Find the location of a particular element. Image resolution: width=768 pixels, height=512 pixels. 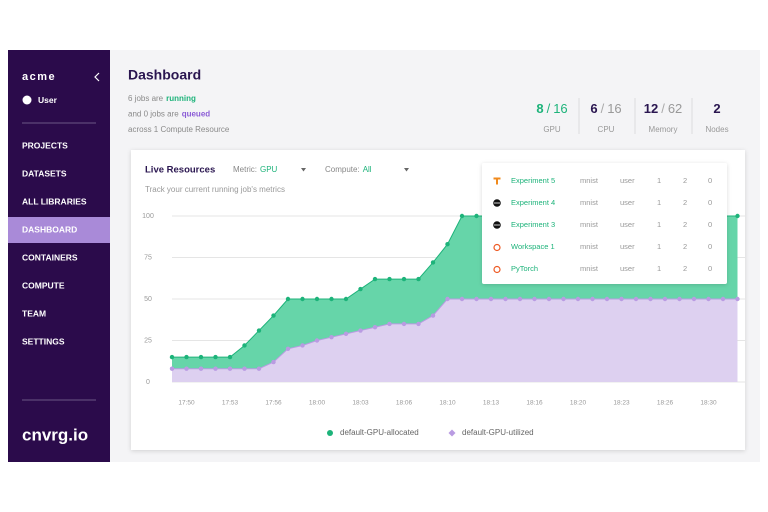

job-name: Workspace 1 is located at coordinates (533, 246).